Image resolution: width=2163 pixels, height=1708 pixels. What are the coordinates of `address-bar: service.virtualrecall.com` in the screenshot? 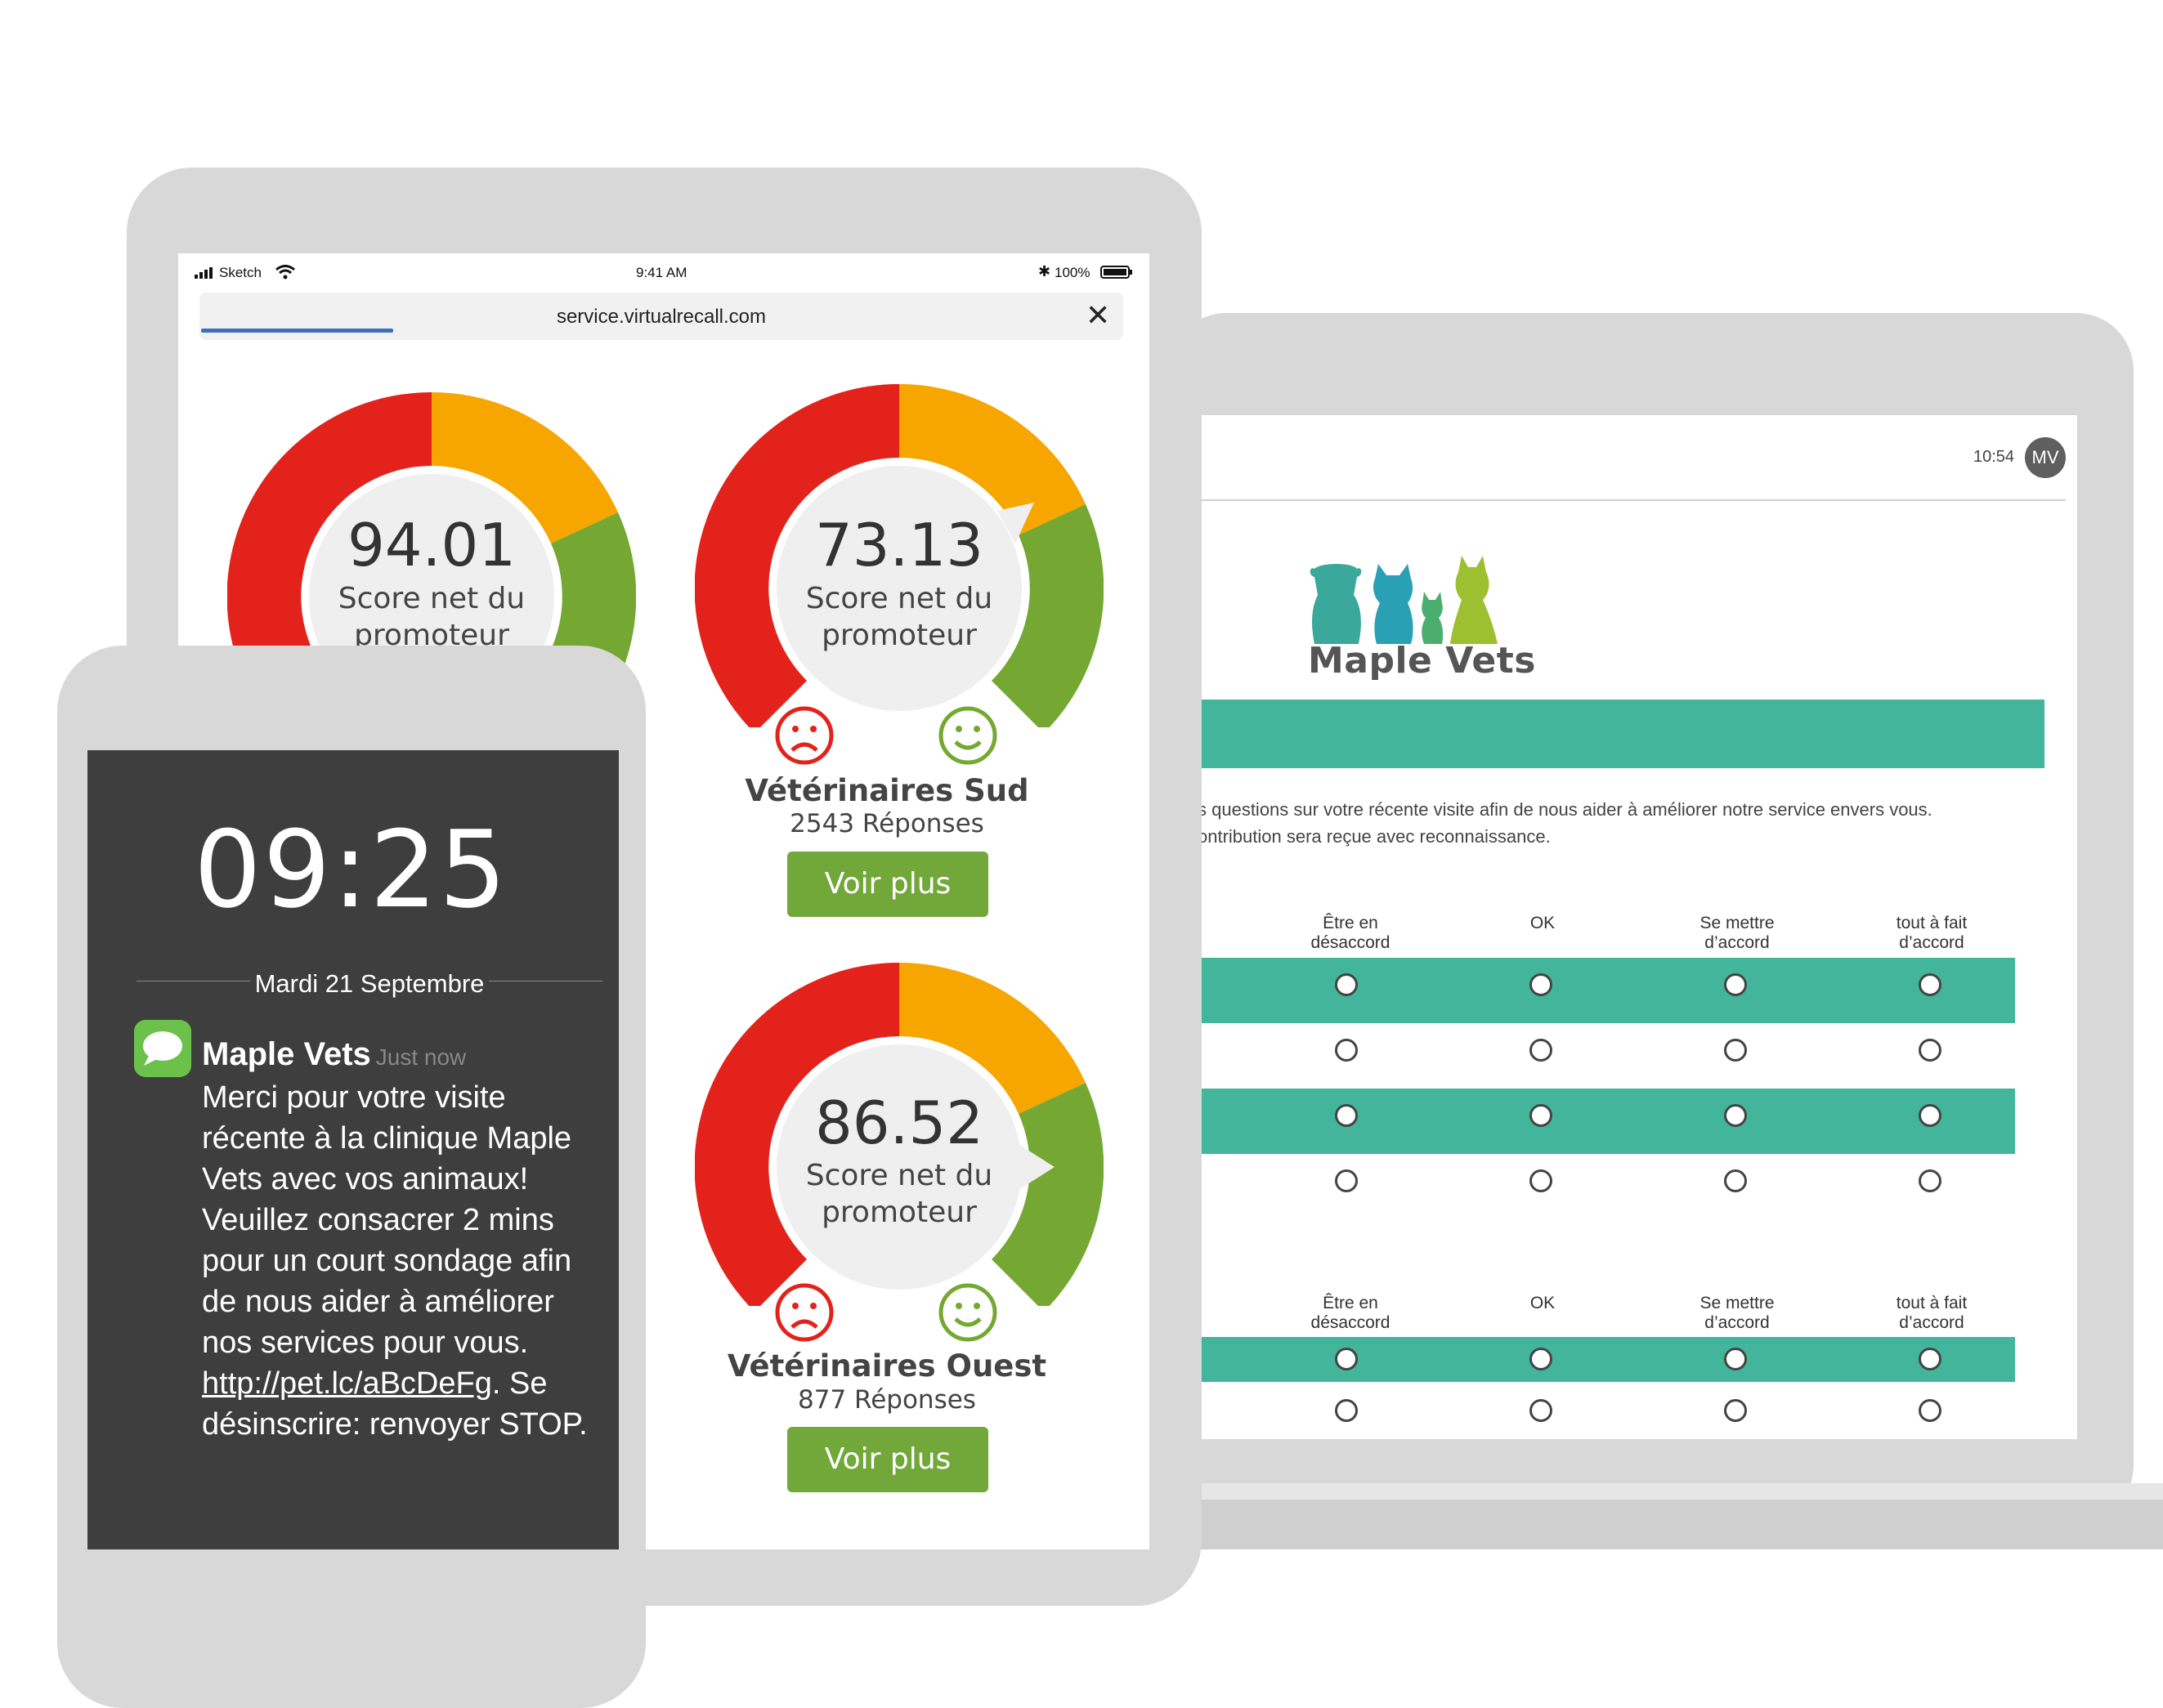 It's located at (661, 316).